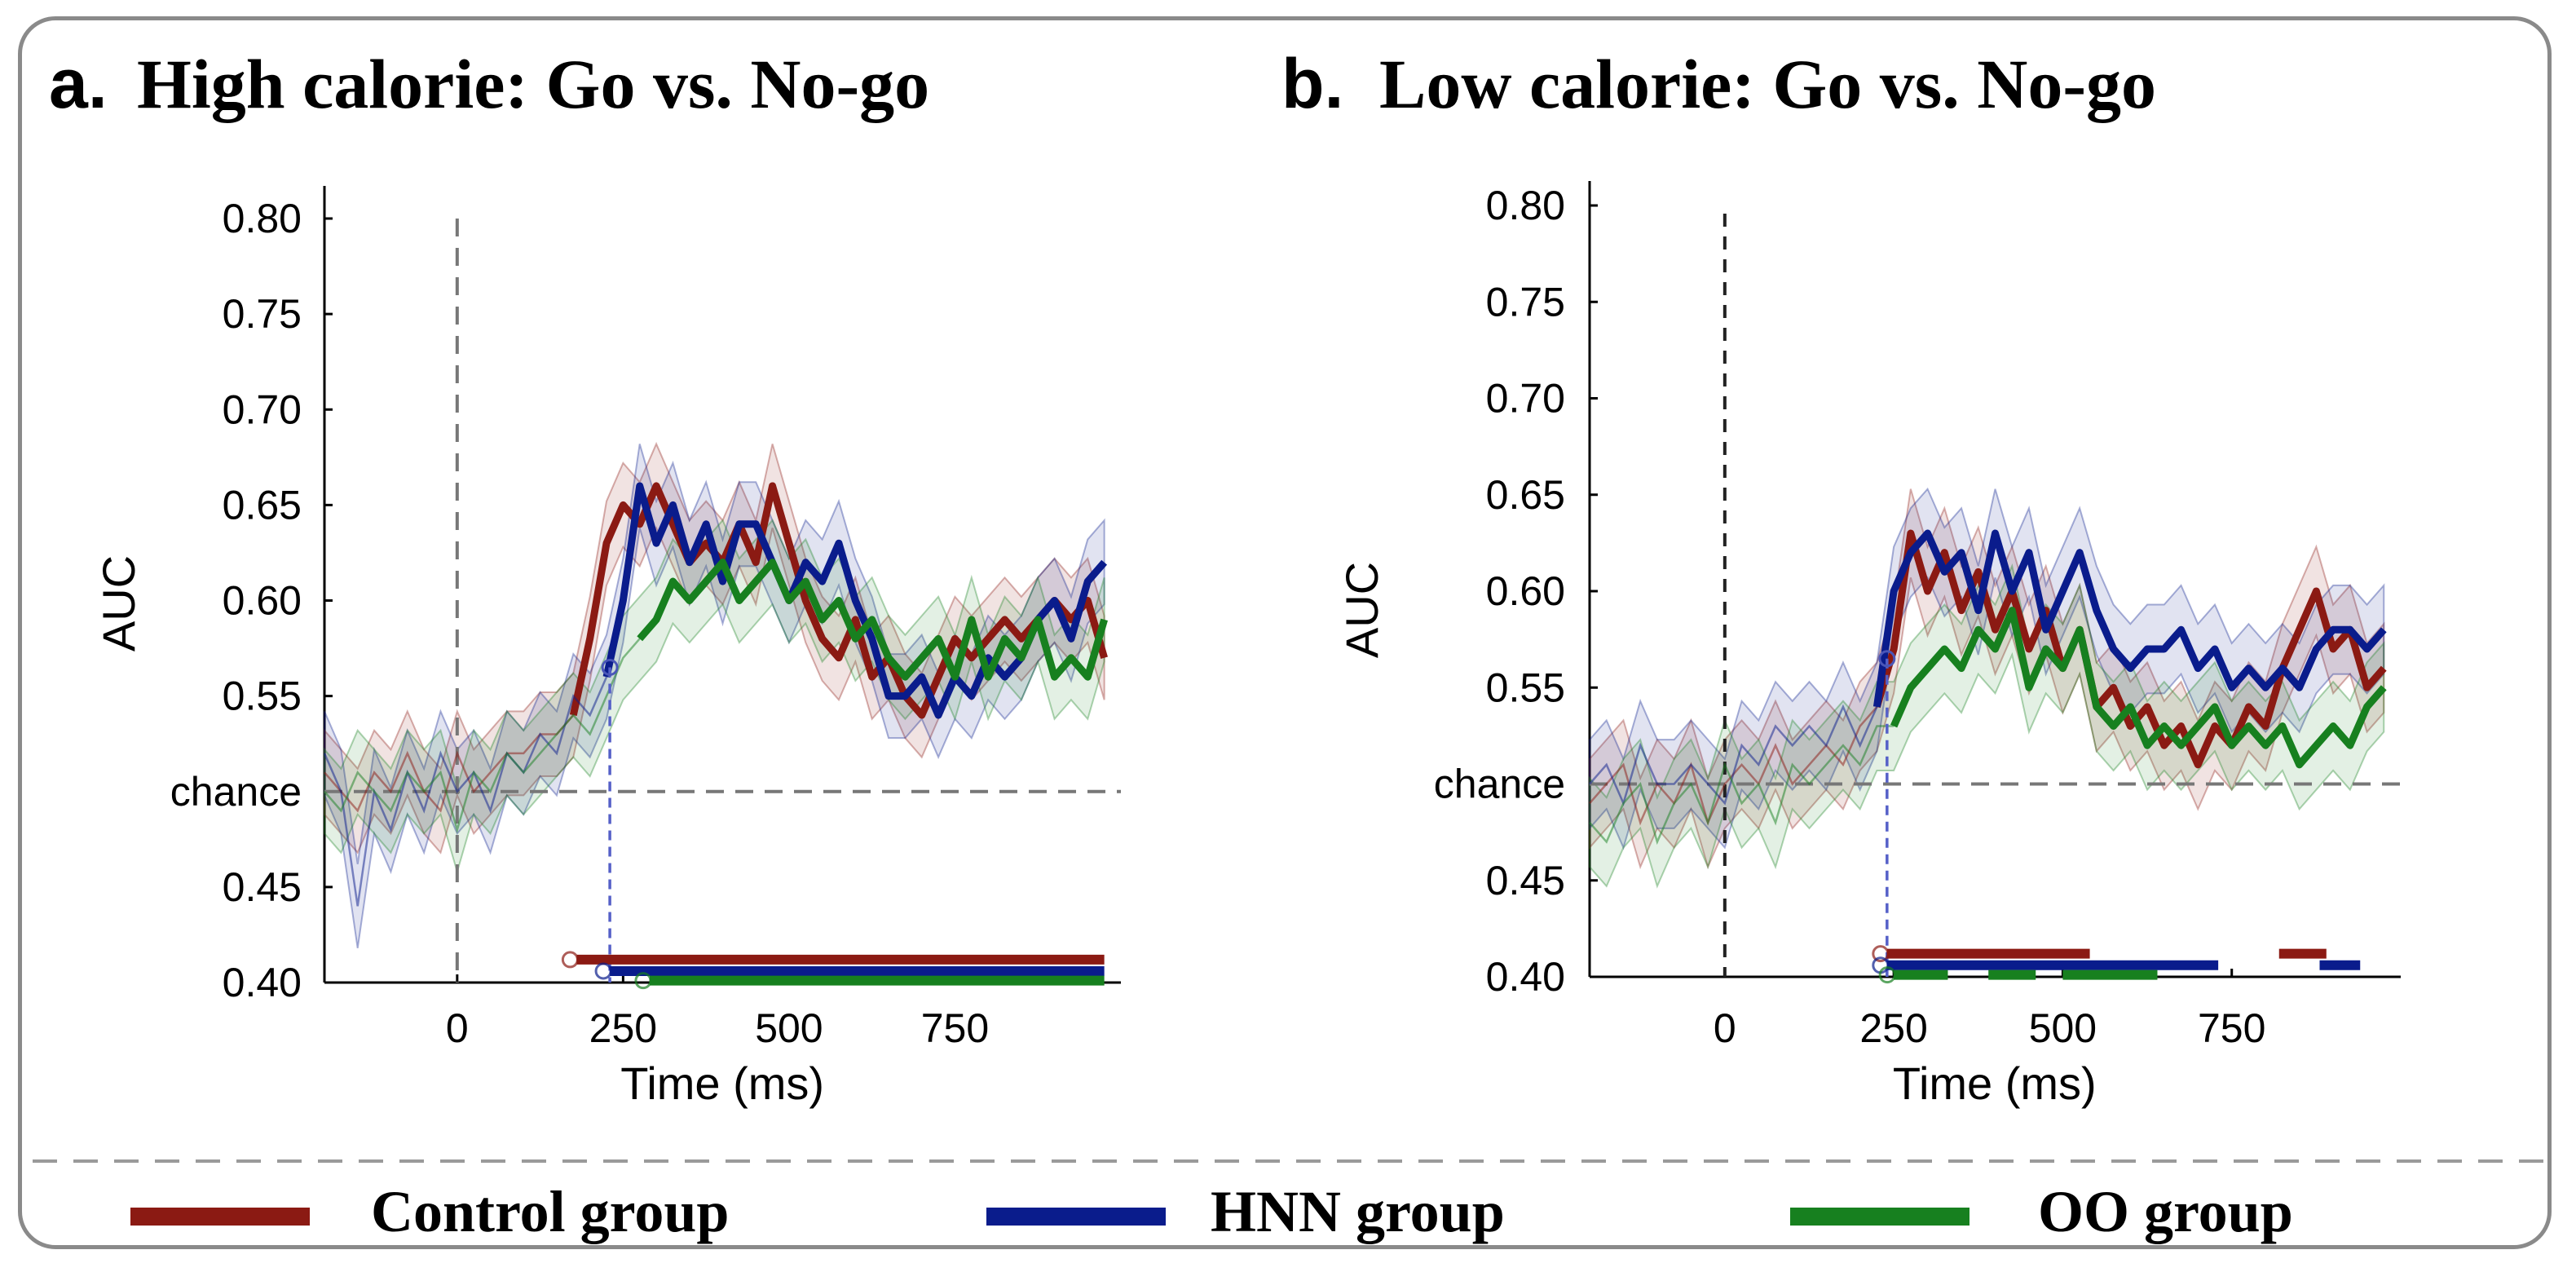 This screenshot has height=1272, width=2576. I want to click on legend-label-hnn: HNN group, so click(1358, 1211).